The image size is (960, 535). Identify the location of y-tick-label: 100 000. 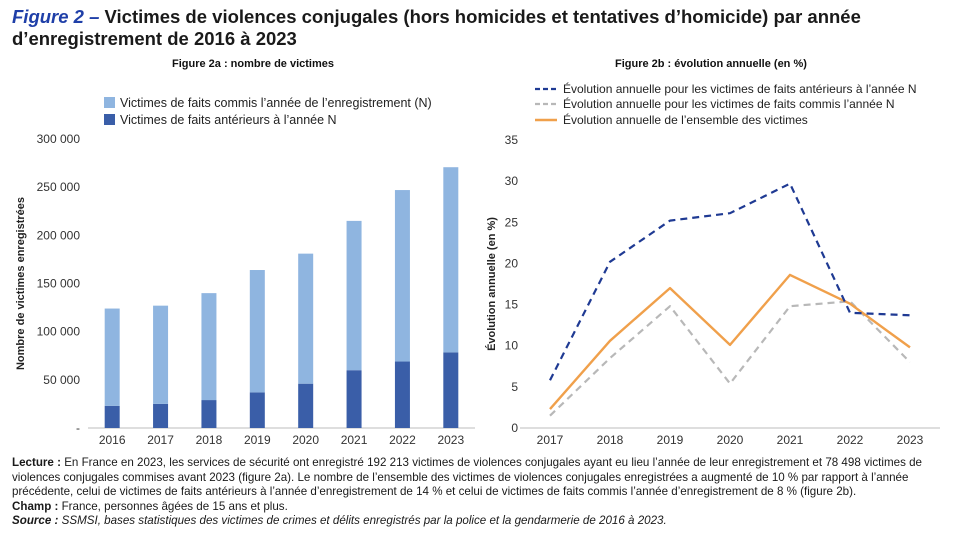
(59, 332).